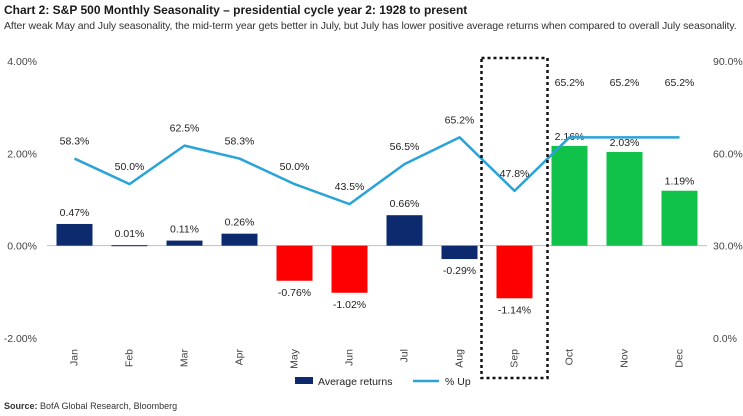 The height and width of the screenshot is (416, 743). I want to click on bar-oct, so click(569, 195).